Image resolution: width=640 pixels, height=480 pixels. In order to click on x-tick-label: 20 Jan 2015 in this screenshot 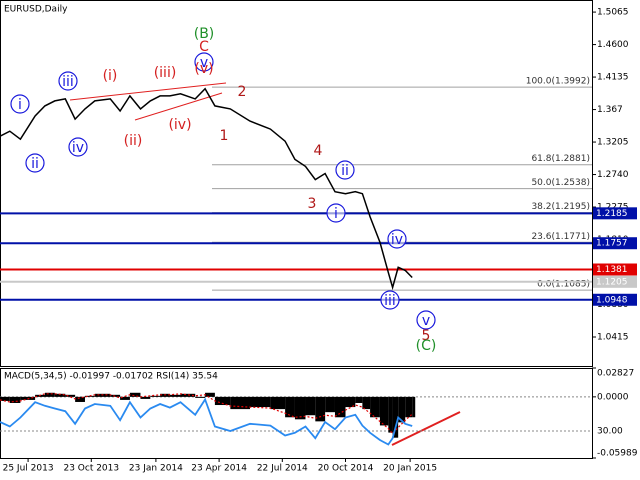, I will do `click(410, 469)`.